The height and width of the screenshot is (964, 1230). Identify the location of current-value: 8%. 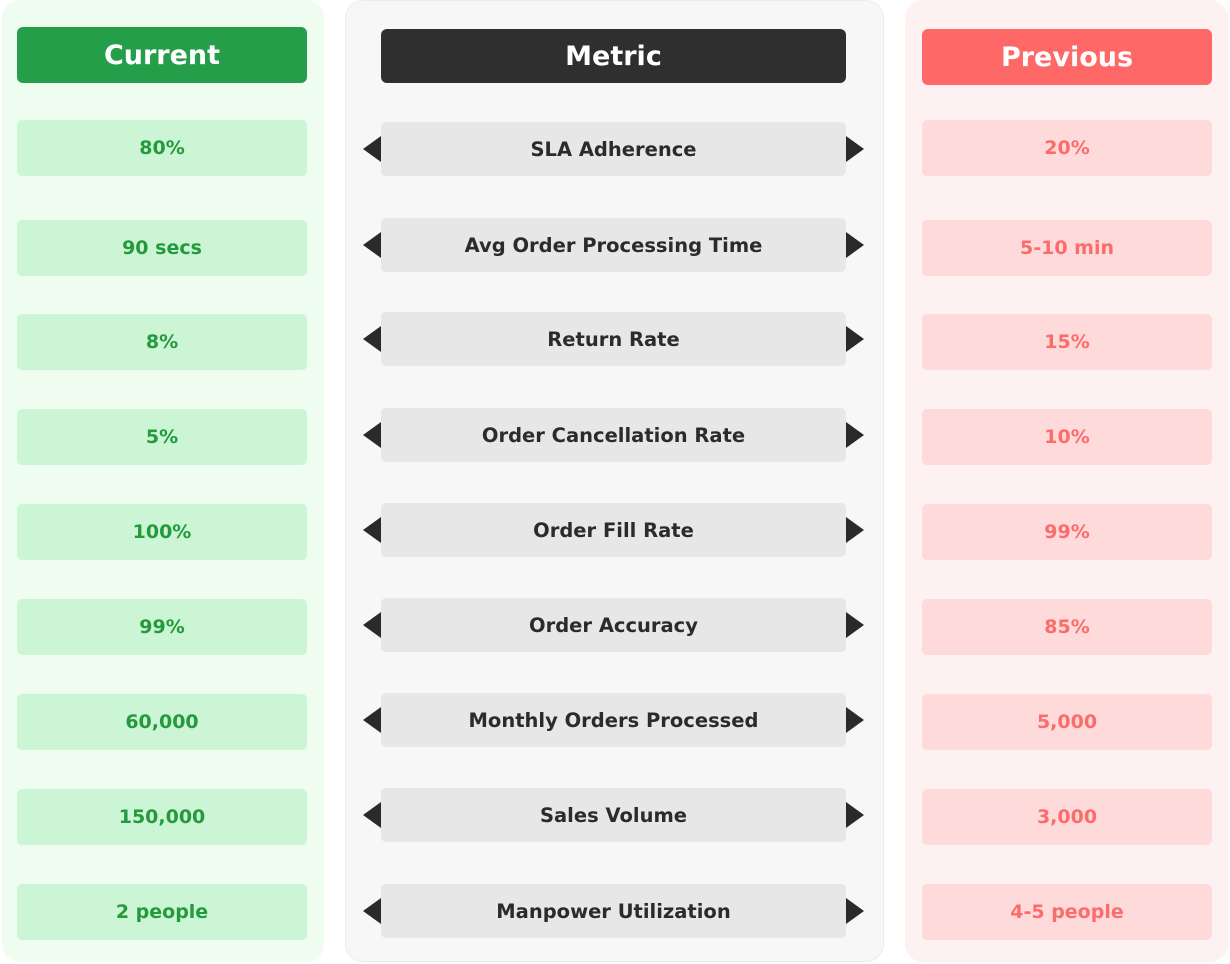
(162, 342).